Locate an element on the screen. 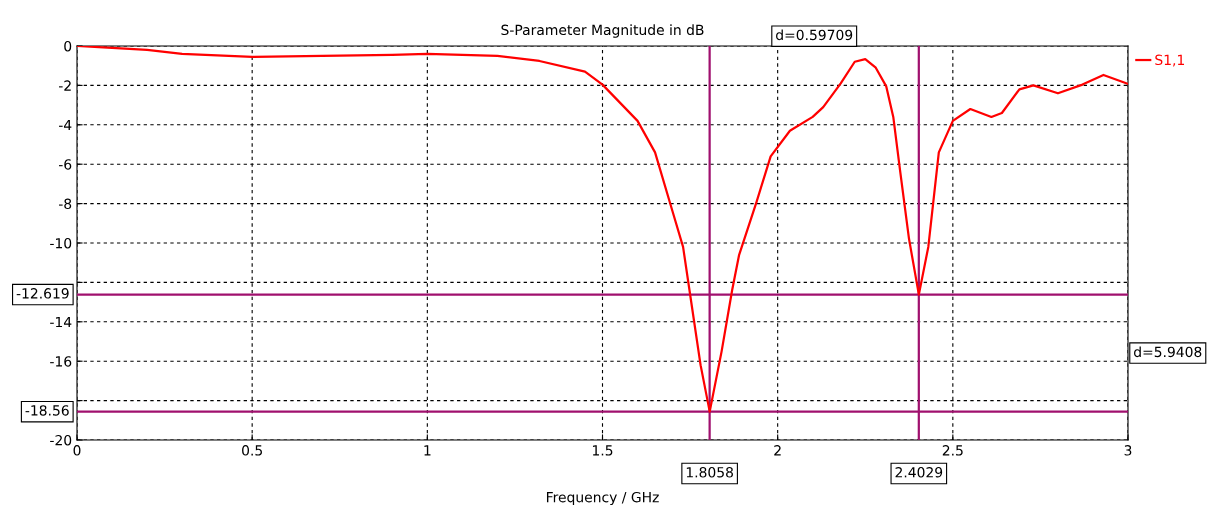  x-tick-label: 2 is located at coordinates (777, 450).